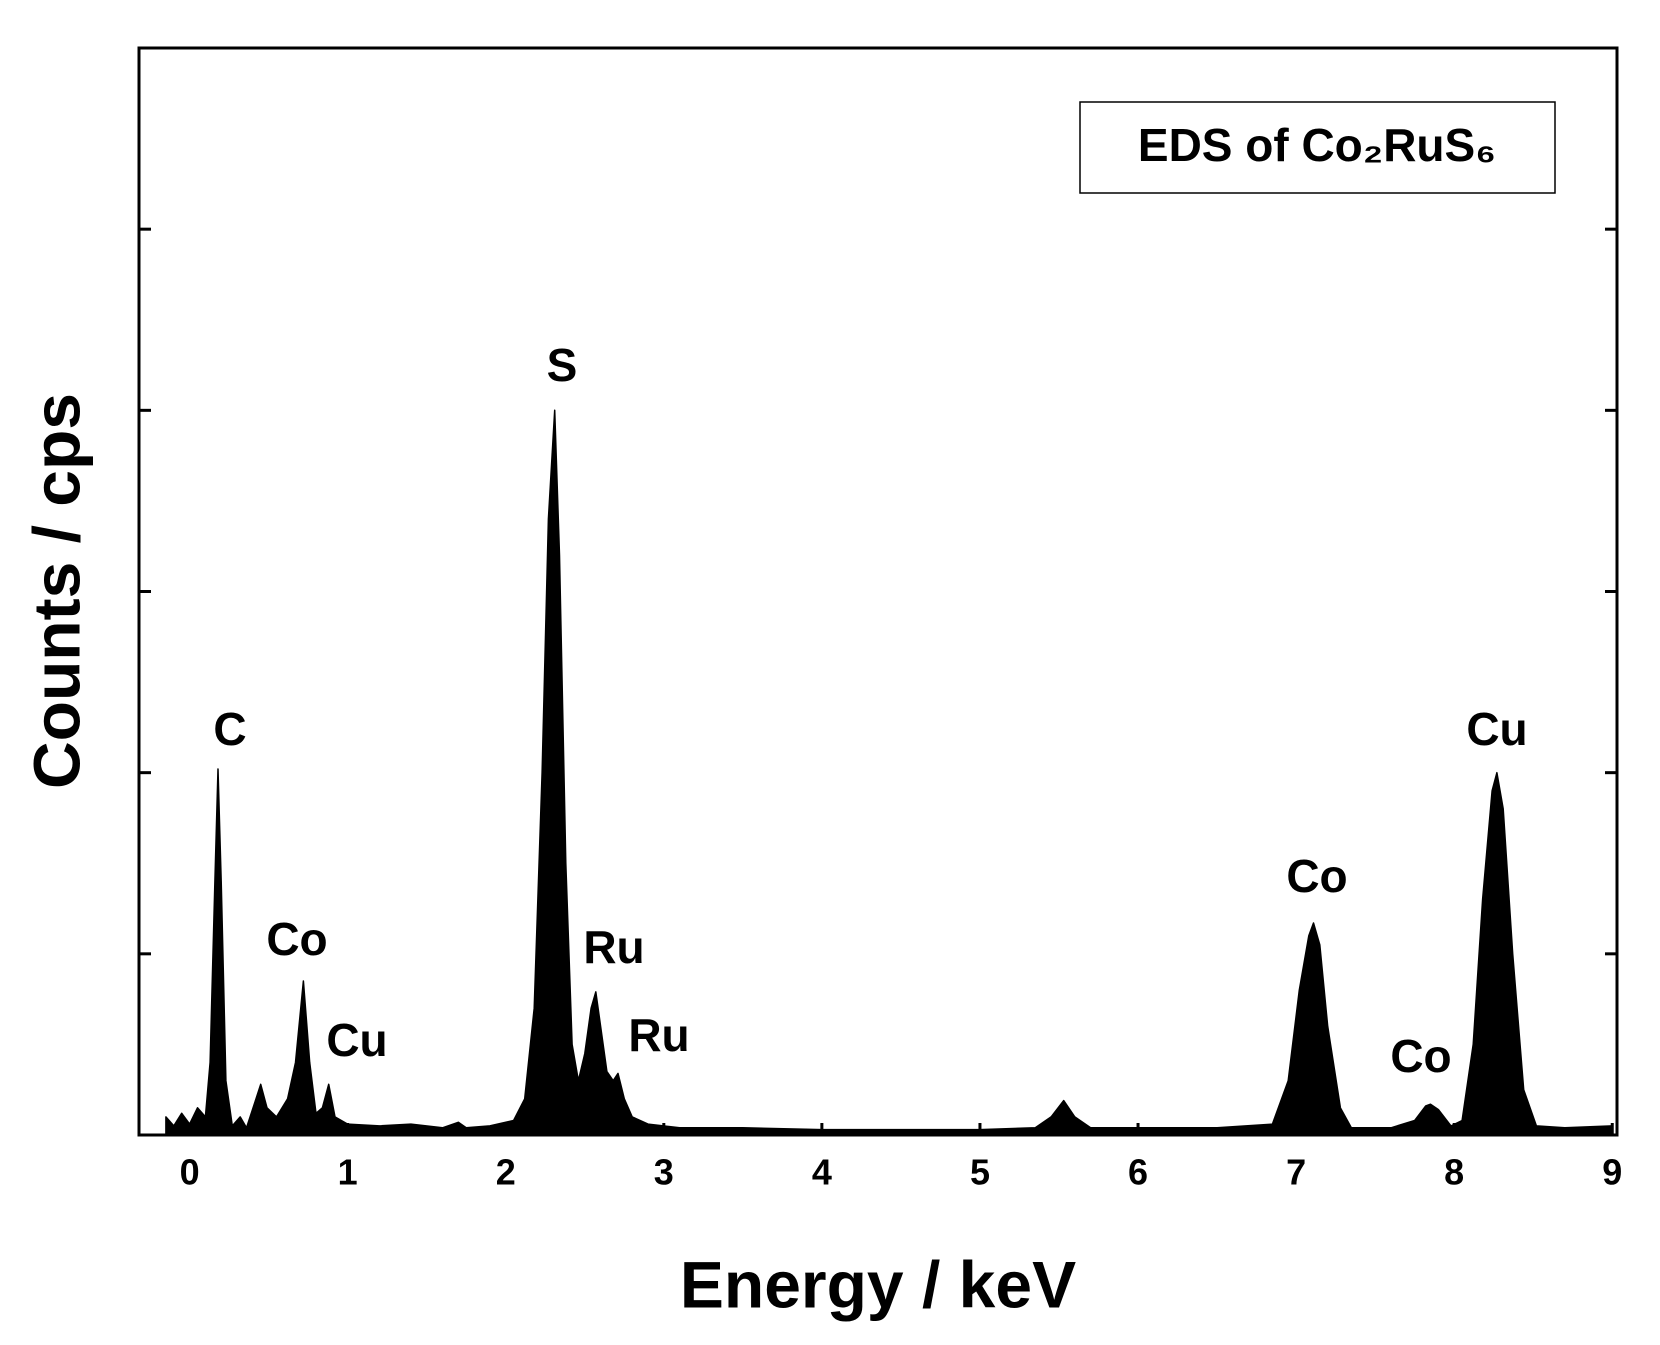 The width and height of the screenshot is (1660, 1345). I want to click on x-tick-label: 7, so click(1296, 1172).